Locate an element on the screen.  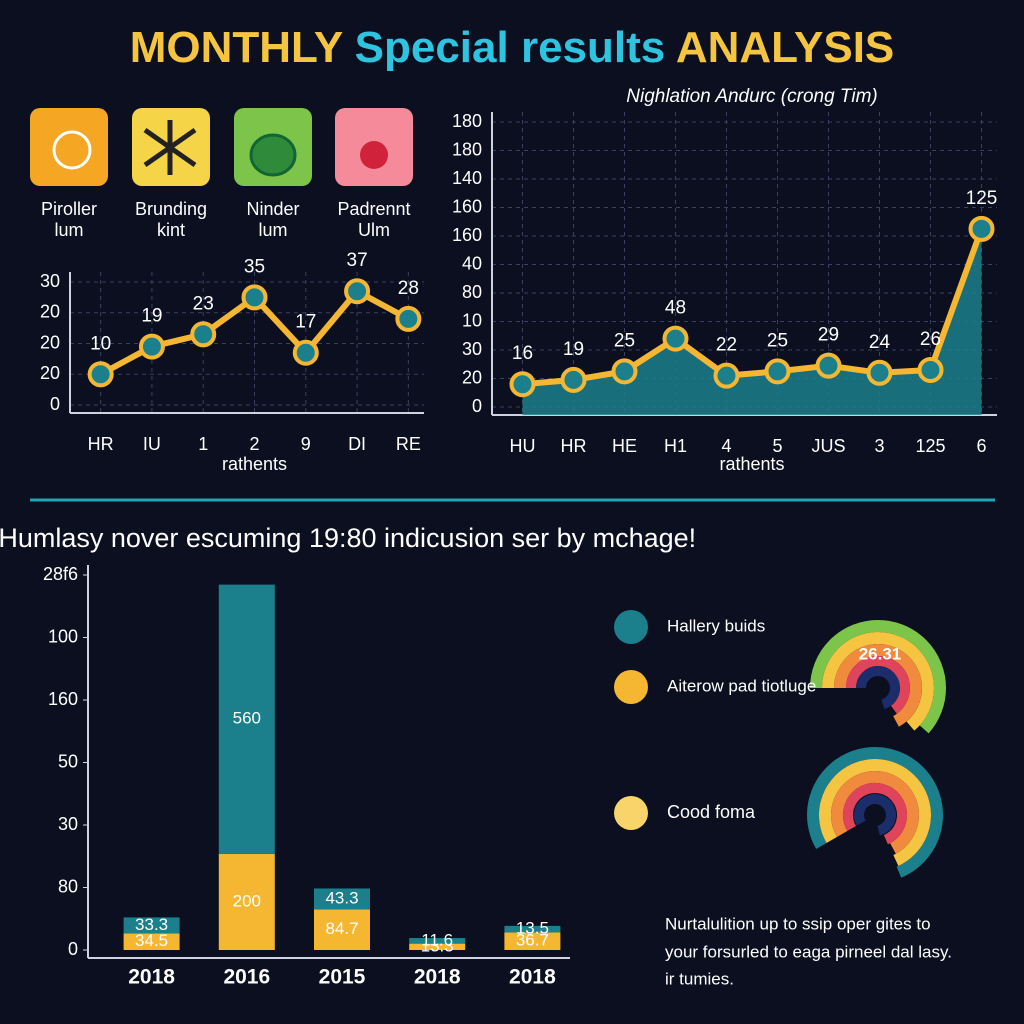
main-title: MONTHLY Special results ANALYSIS is located at coordinates (512, 47).